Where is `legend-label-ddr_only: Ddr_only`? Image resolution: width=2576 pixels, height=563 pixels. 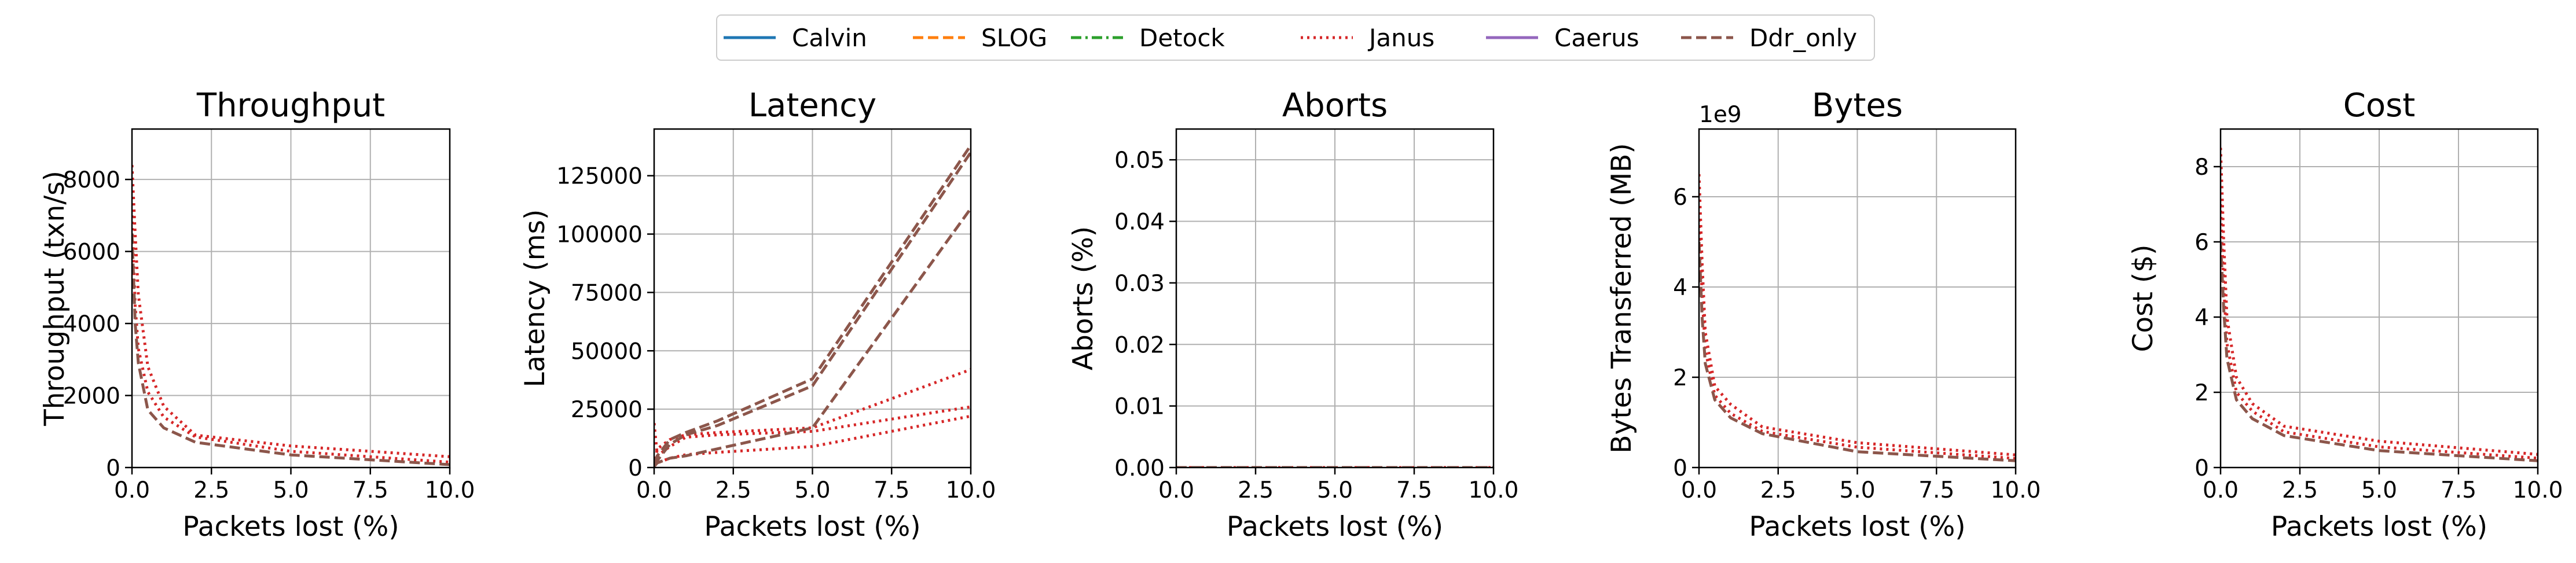 legend-label-ddr_only: Ddr_only is located at coordinates (1803, 38).